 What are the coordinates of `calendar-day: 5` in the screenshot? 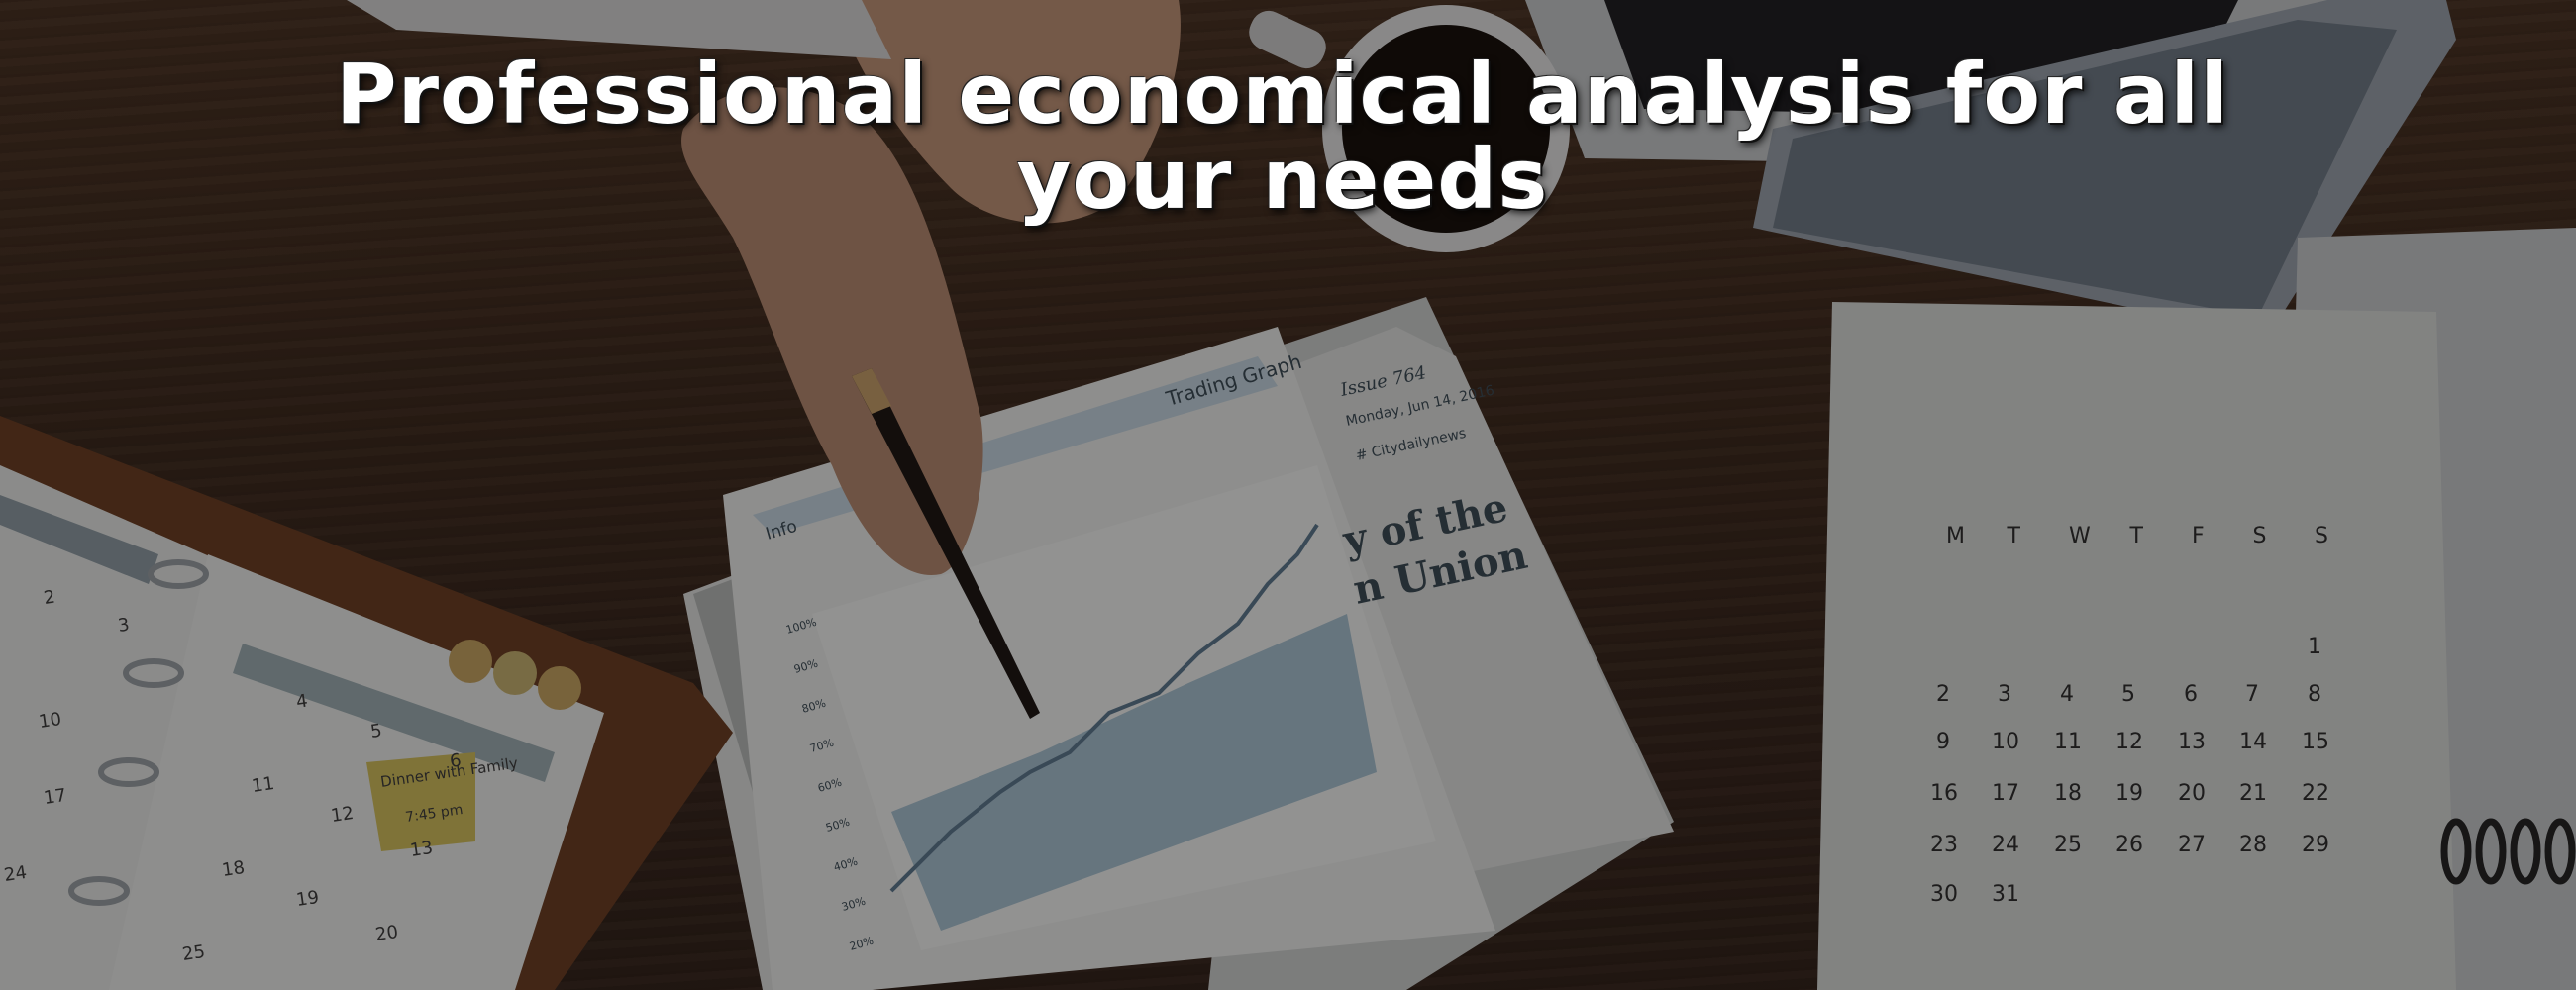 It's located at (2128, 695).